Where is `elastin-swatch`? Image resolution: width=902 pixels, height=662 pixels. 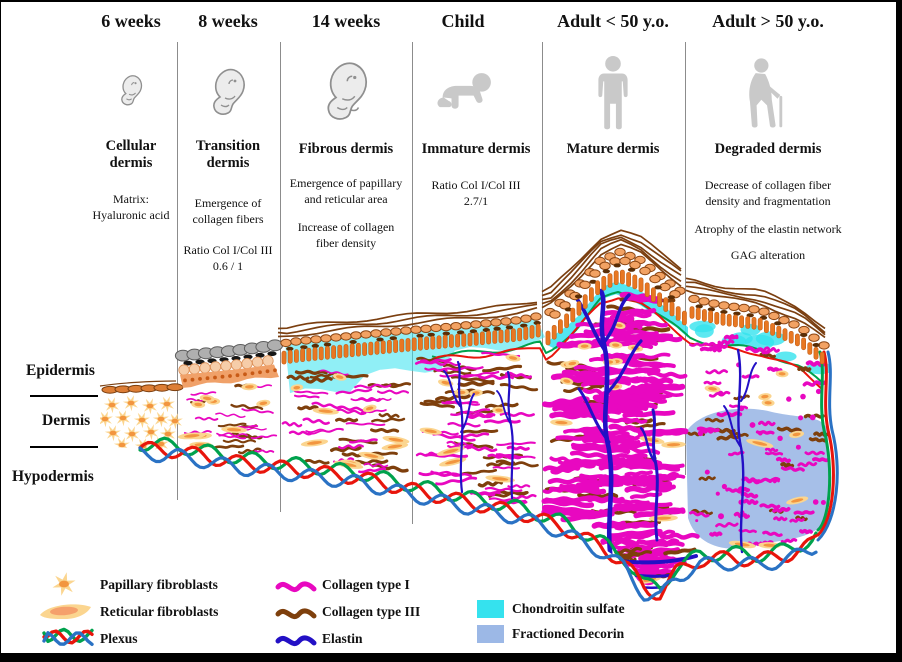
elastin-swatch is located at coordinates (296, 641).